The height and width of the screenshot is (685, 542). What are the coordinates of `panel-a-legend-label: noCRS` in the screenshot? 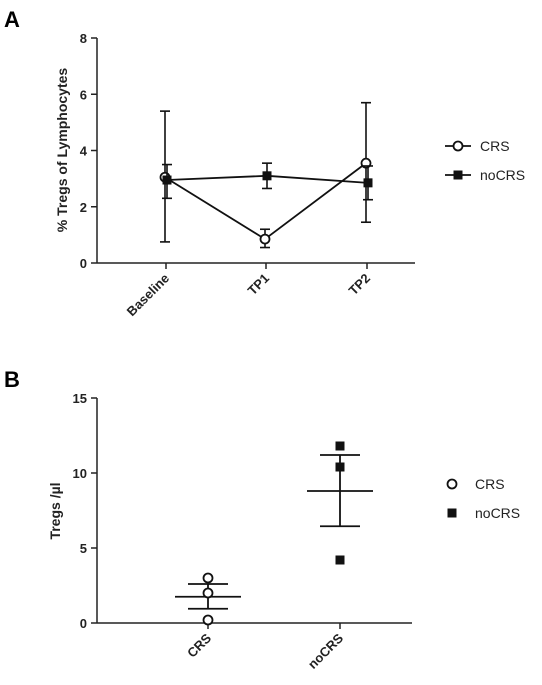 It's located at (502, 175).